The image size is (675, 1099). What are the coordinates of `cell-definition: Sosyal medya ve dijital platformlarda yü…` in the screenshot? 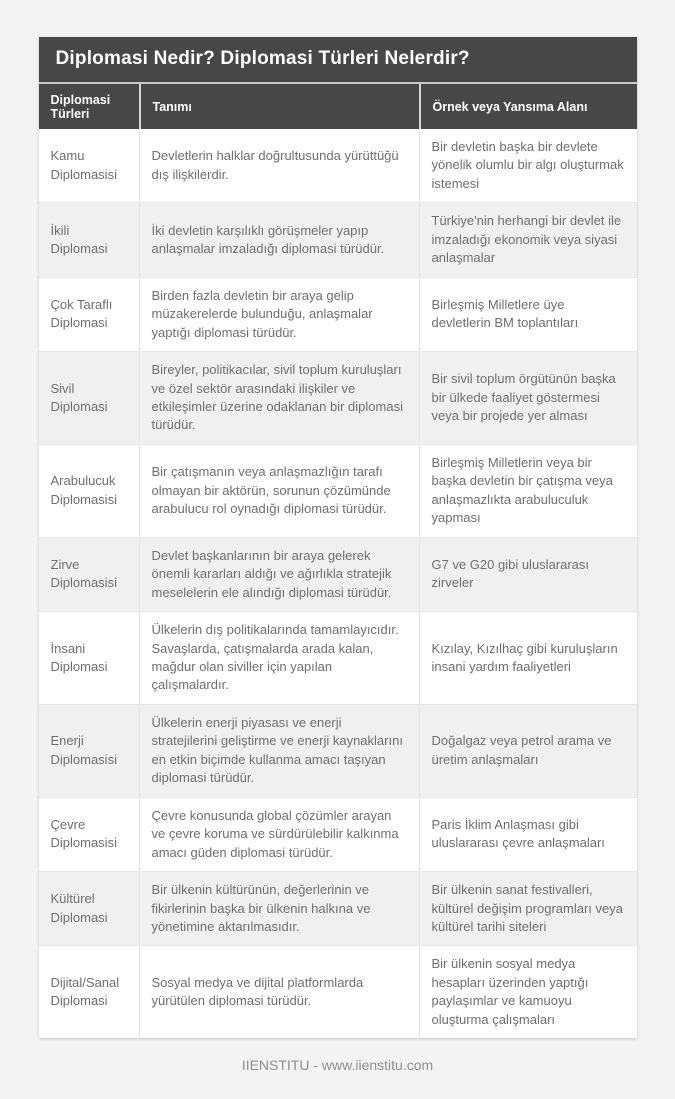 It's located at (278, 992).